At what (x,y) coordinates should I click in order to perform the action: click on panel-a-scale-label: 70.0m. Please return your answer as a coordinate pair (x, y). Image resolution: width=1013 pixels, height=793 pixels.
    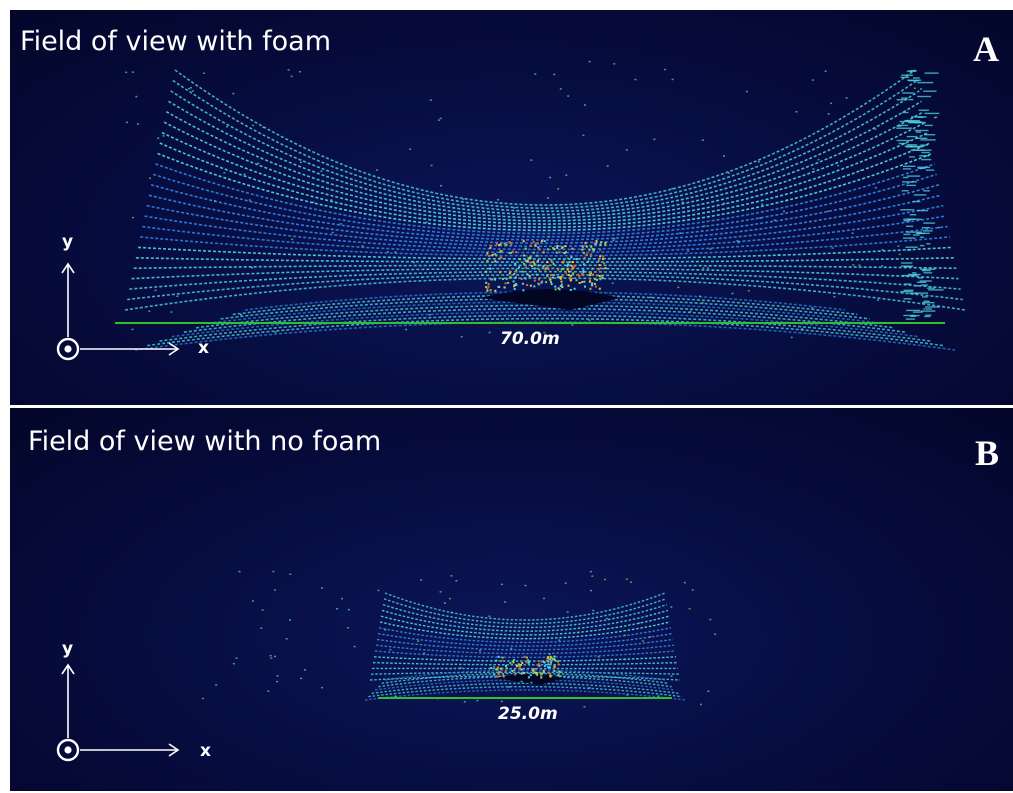
    Looking at the image, I should click on (530, 339).